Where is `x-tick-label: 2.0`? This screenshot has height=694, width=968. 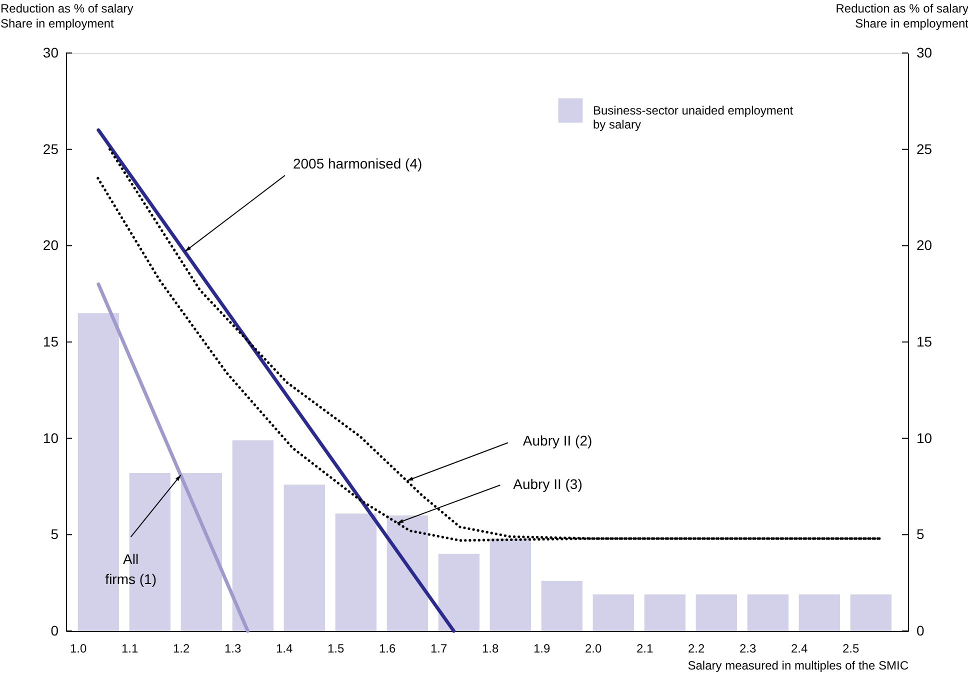 x-tick-label: 2.0 is located at coordinates (593, 649).